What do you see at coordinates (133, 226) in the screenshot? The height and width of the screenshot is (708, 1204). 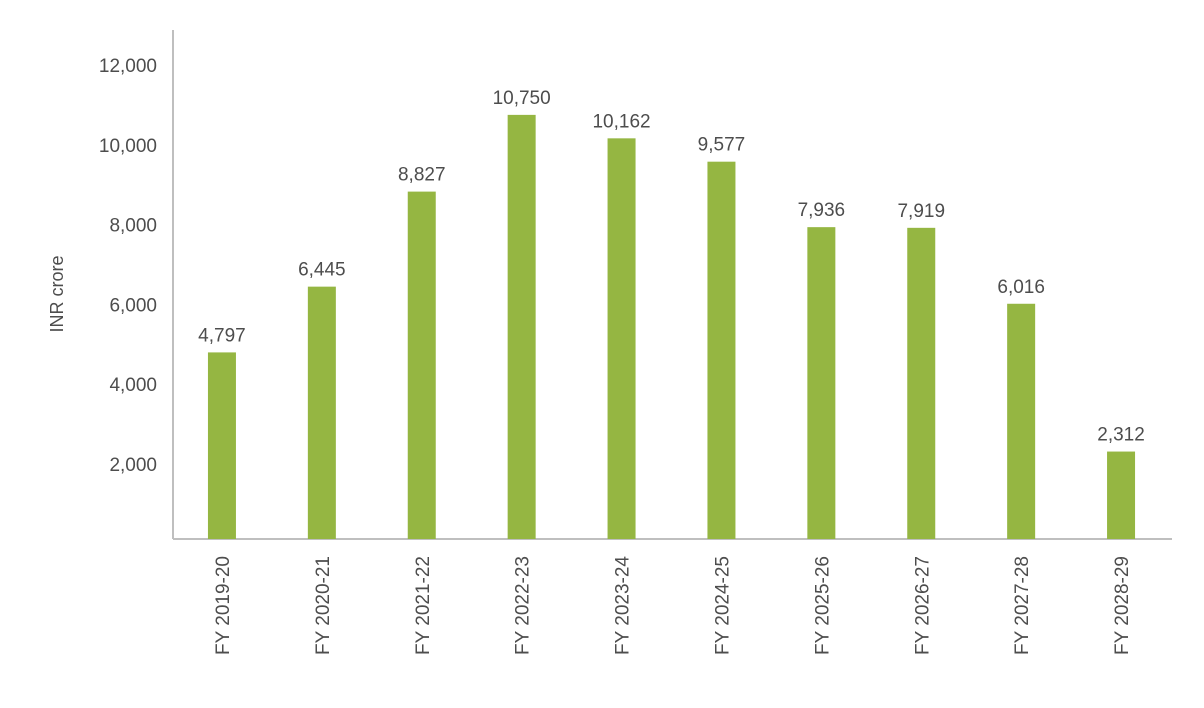 I see `y-tick-label: 8,000` at bounding box center [133, 226].